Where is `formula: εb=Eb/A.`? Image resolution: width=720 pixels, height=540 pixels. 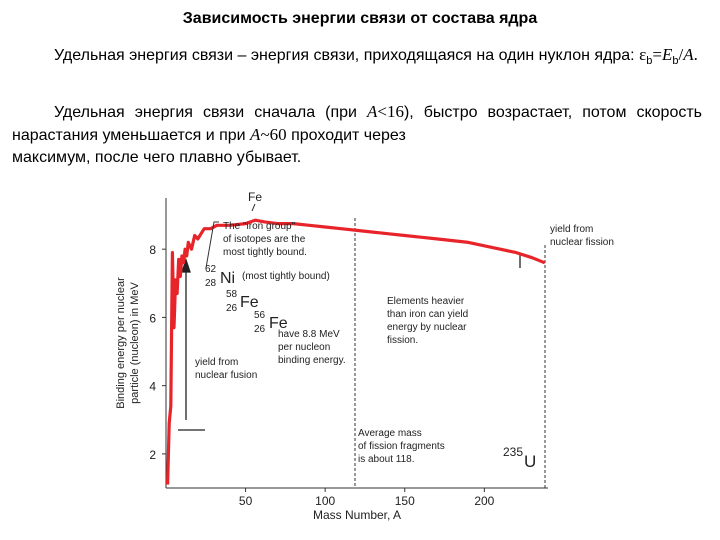 formula: εb=Eb/A. is located at coordinates (668, 56).